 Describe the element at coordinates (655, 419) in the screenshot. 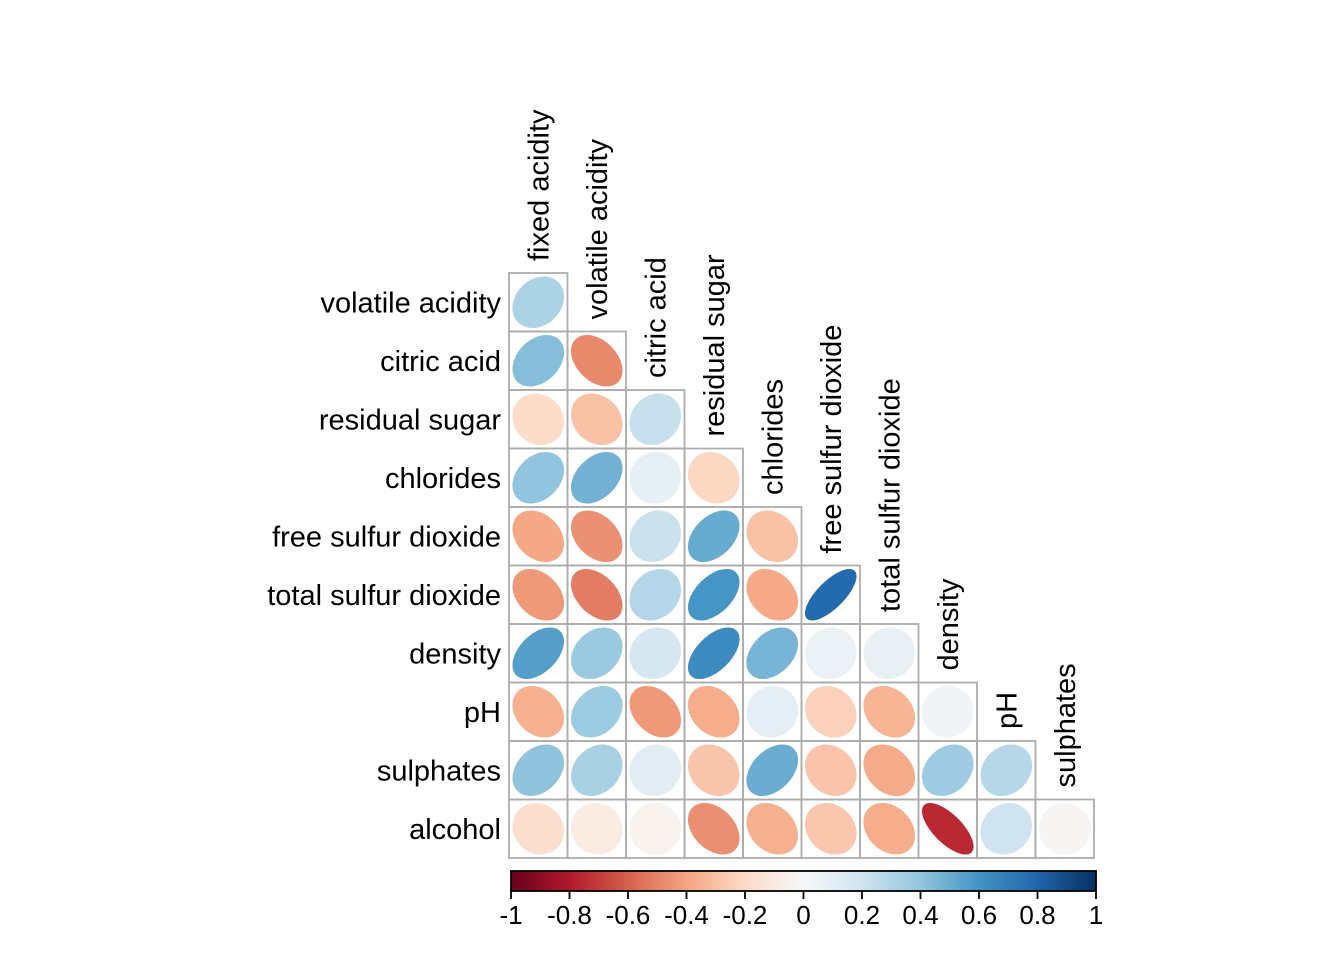

I see `correlation-ellipse-residual-sugar-x-citric-acid` at that location.